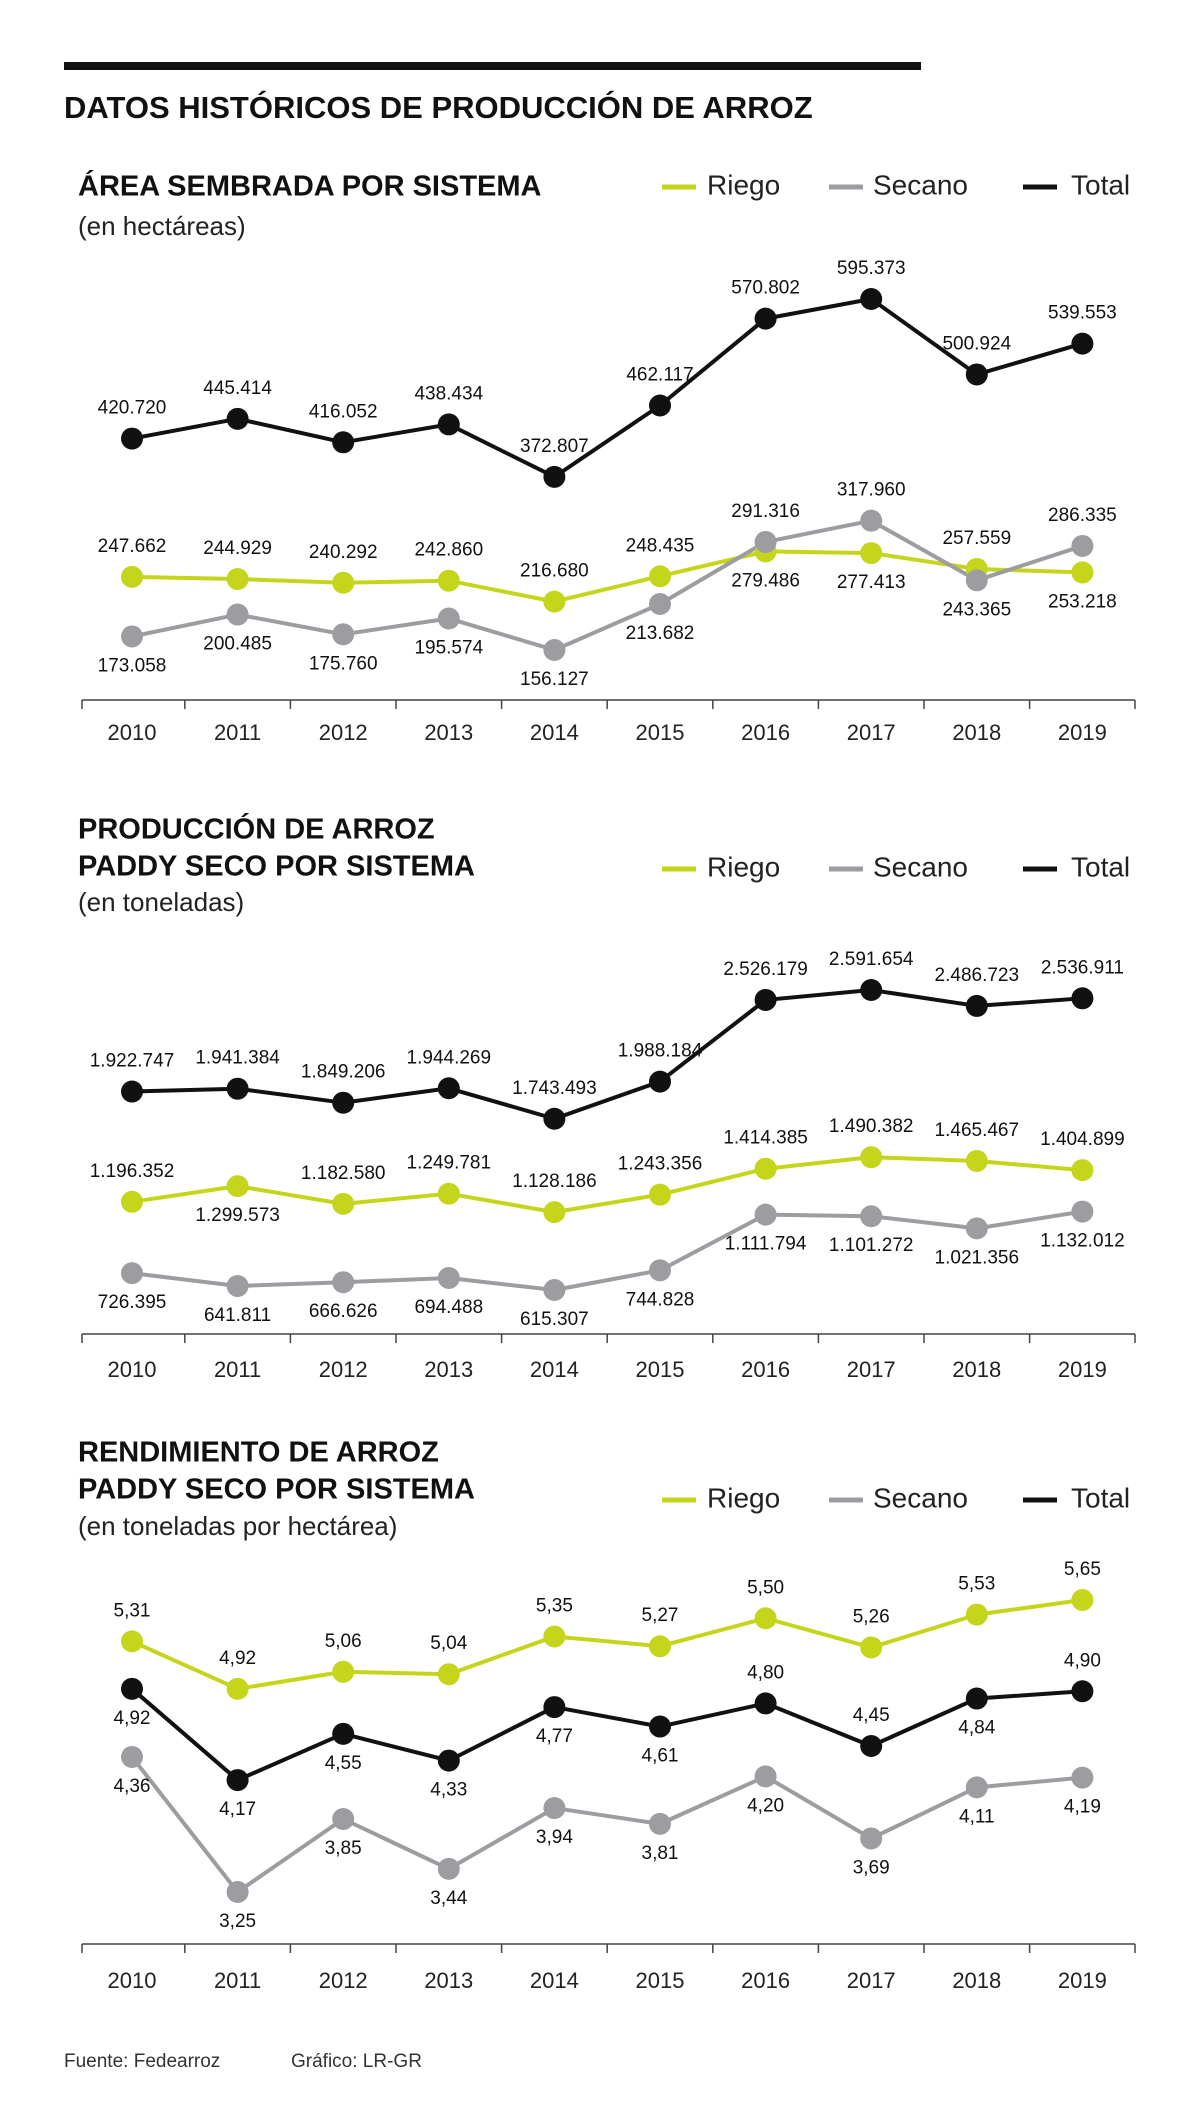 The width and height of the screenshot is (1200, 2102). What do you see at coordinates (142, 2061) in the screenshot?
I see `source: Fuente: Fedearroz` at bounding box center [142, 2061].